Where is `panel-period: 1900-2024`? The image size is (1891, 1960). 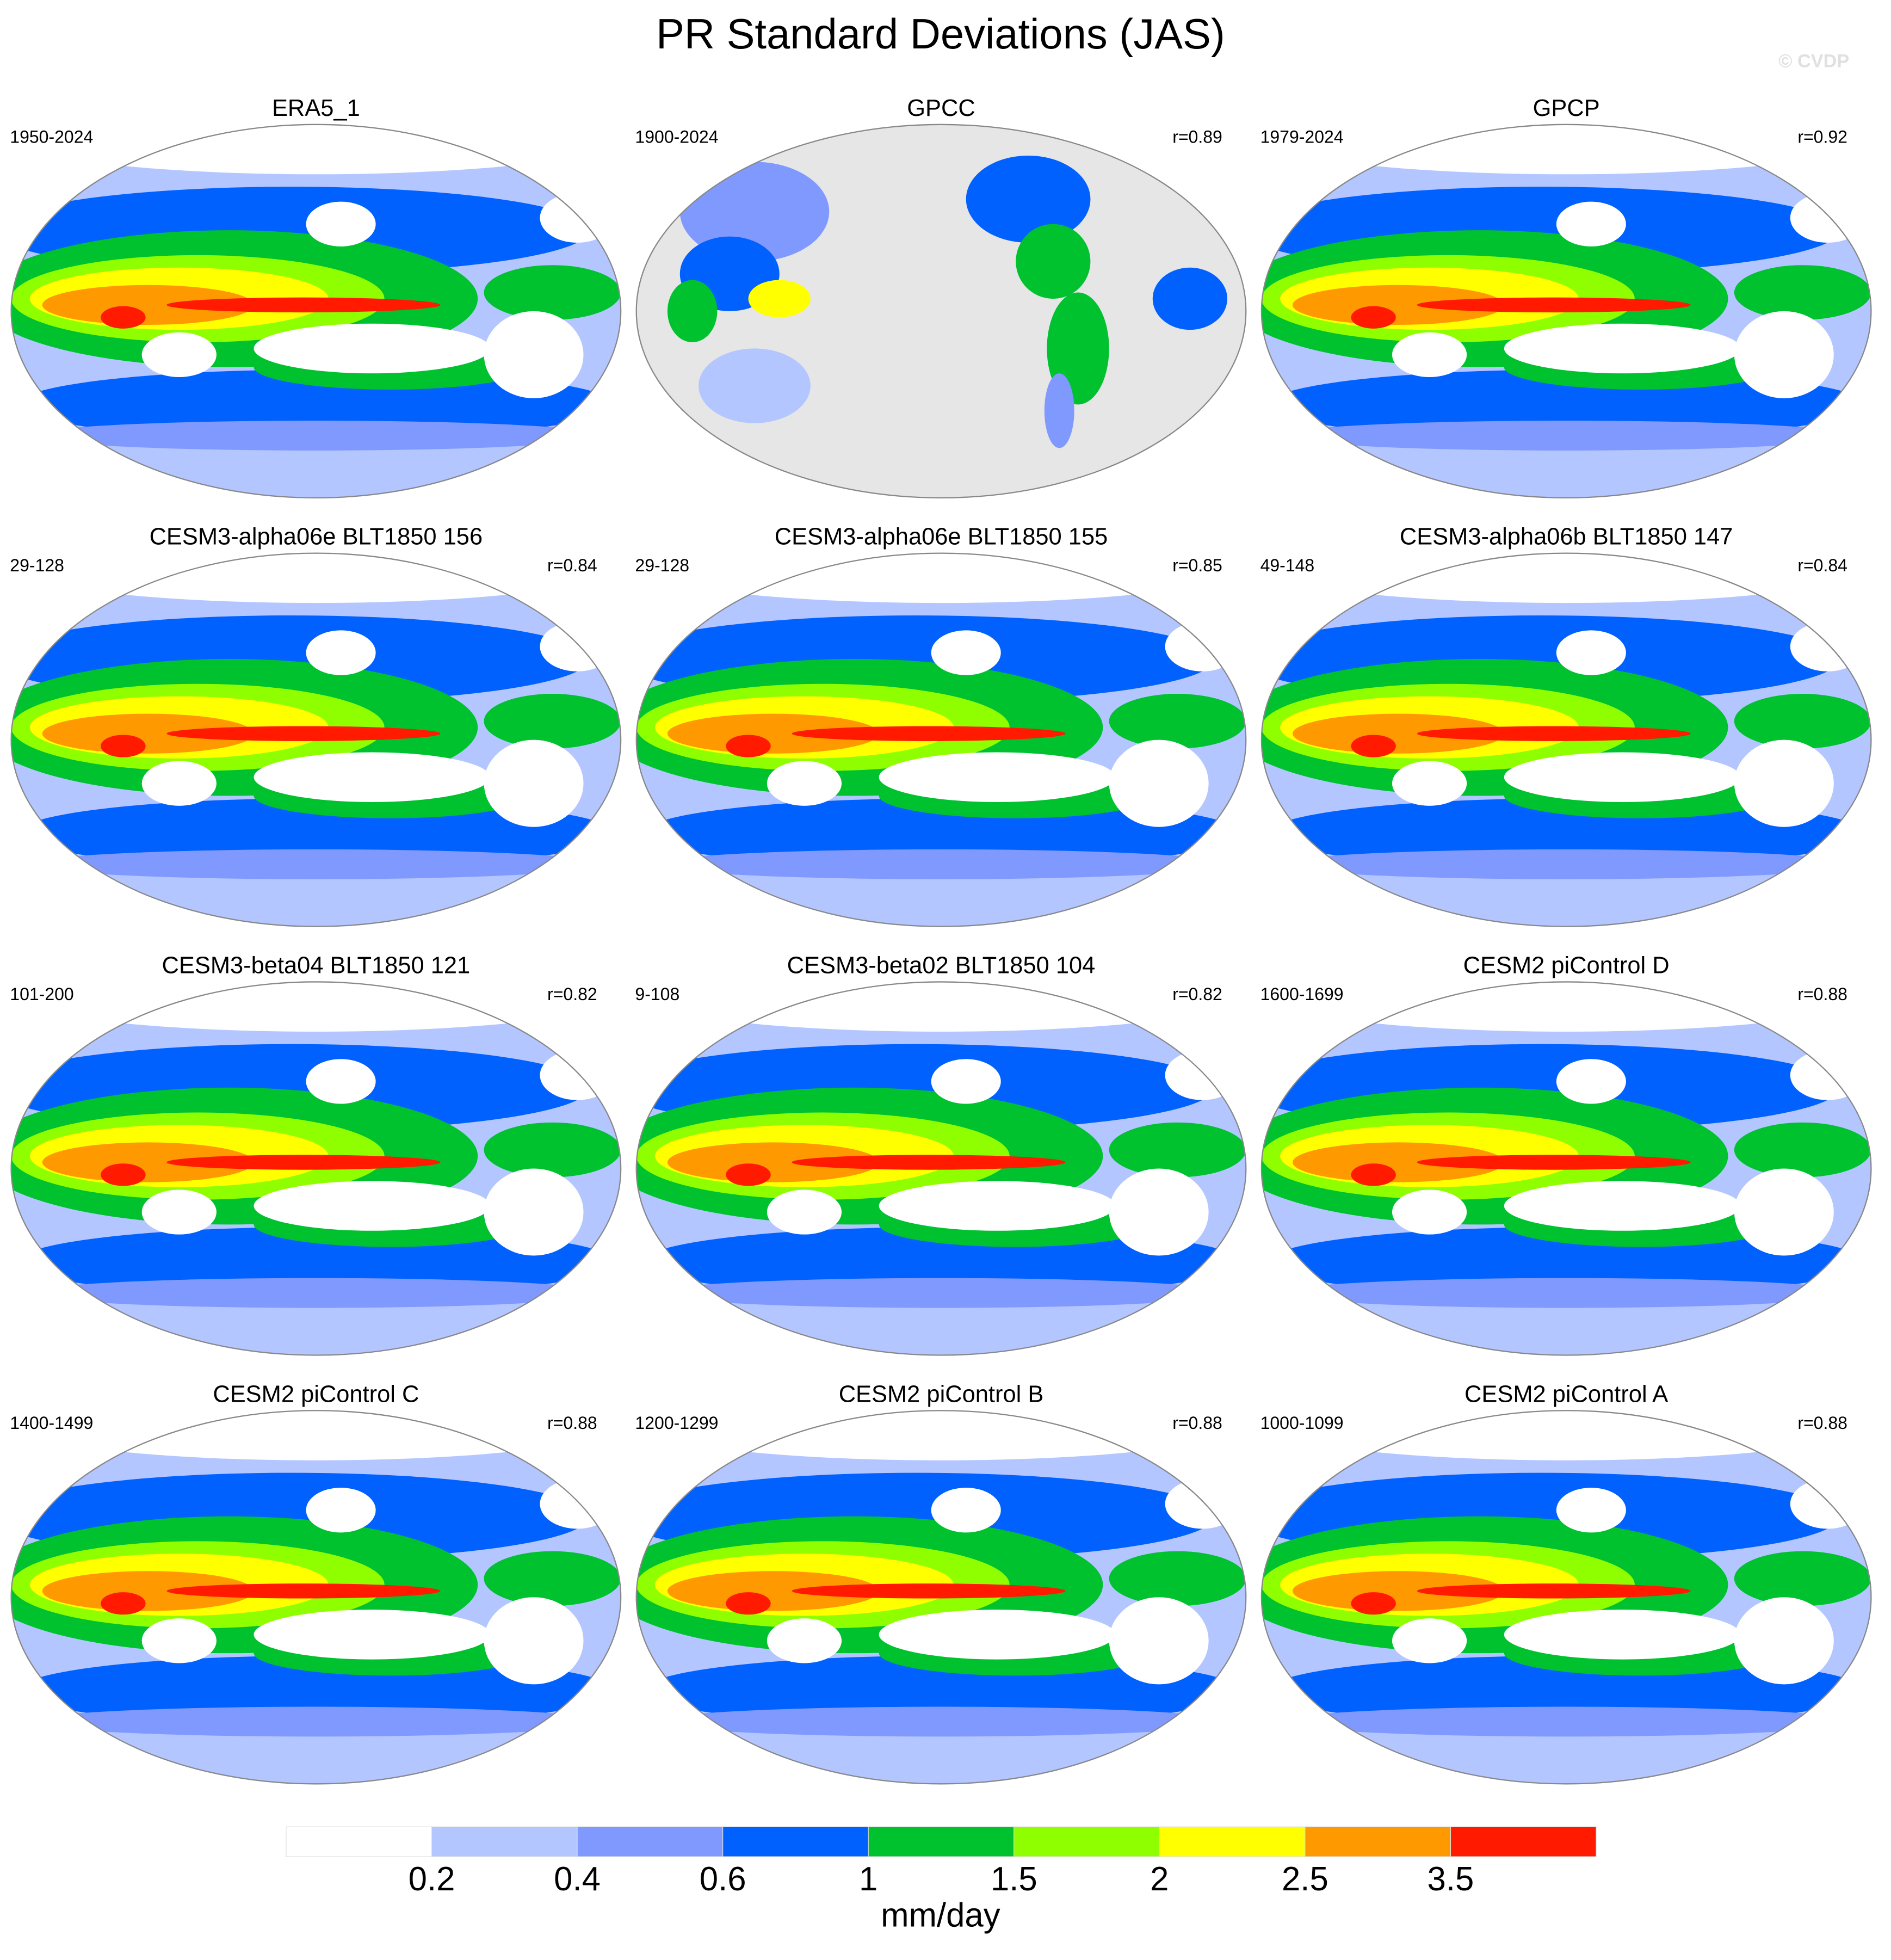 panel-period: 1900-2024 is located at coordinates (676, 136).